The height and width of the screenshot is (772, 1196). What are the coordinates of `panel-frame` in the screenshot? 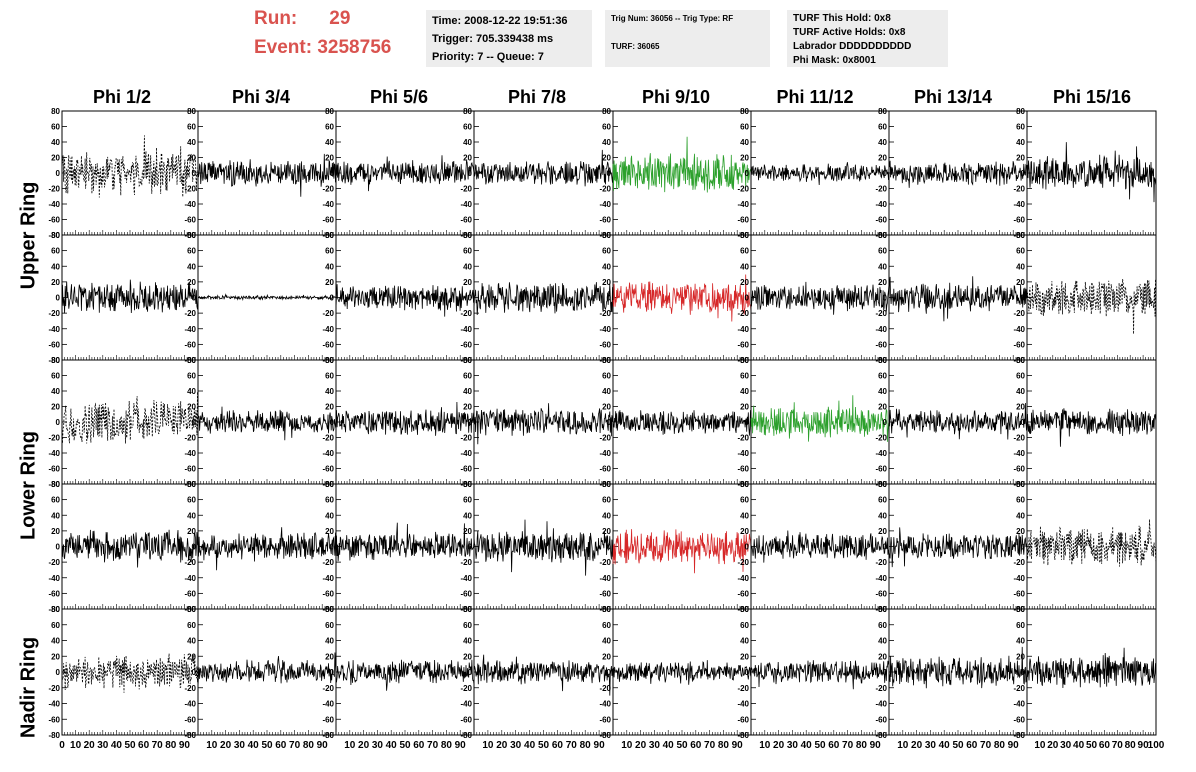 It's located at (267, 672).